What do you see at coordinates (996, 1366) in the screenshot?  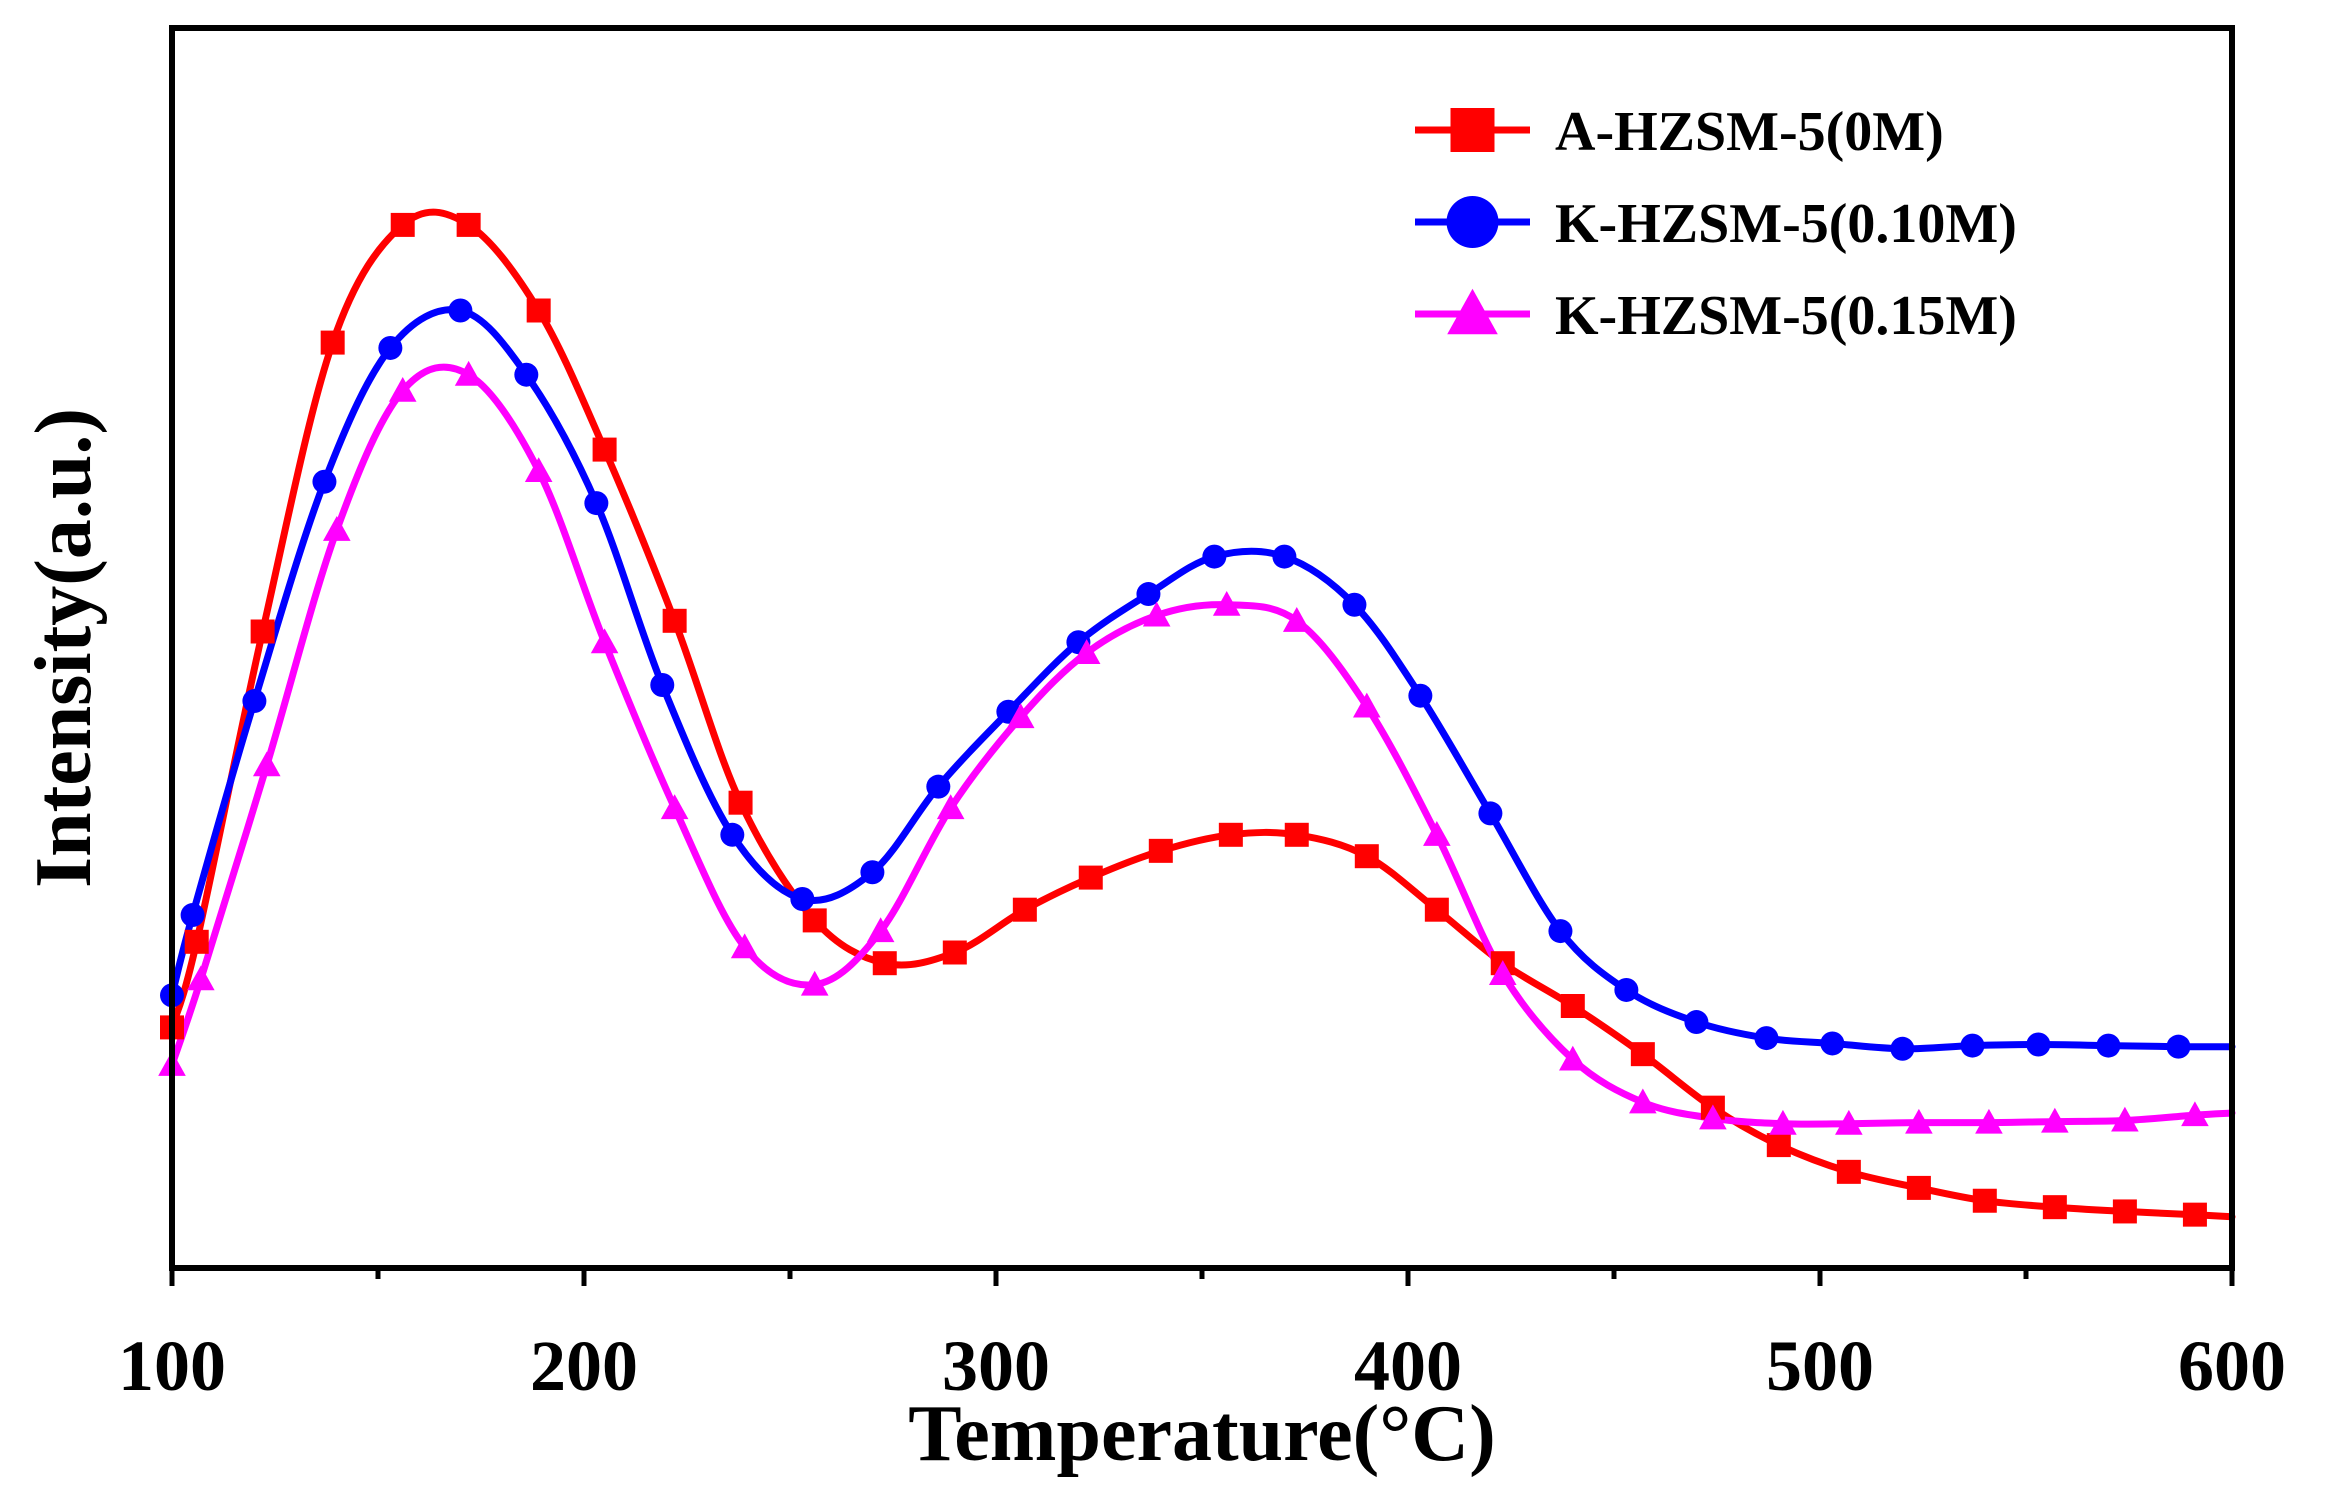 I see `x-tick-label: 300` at bounding box center [996, 1366].